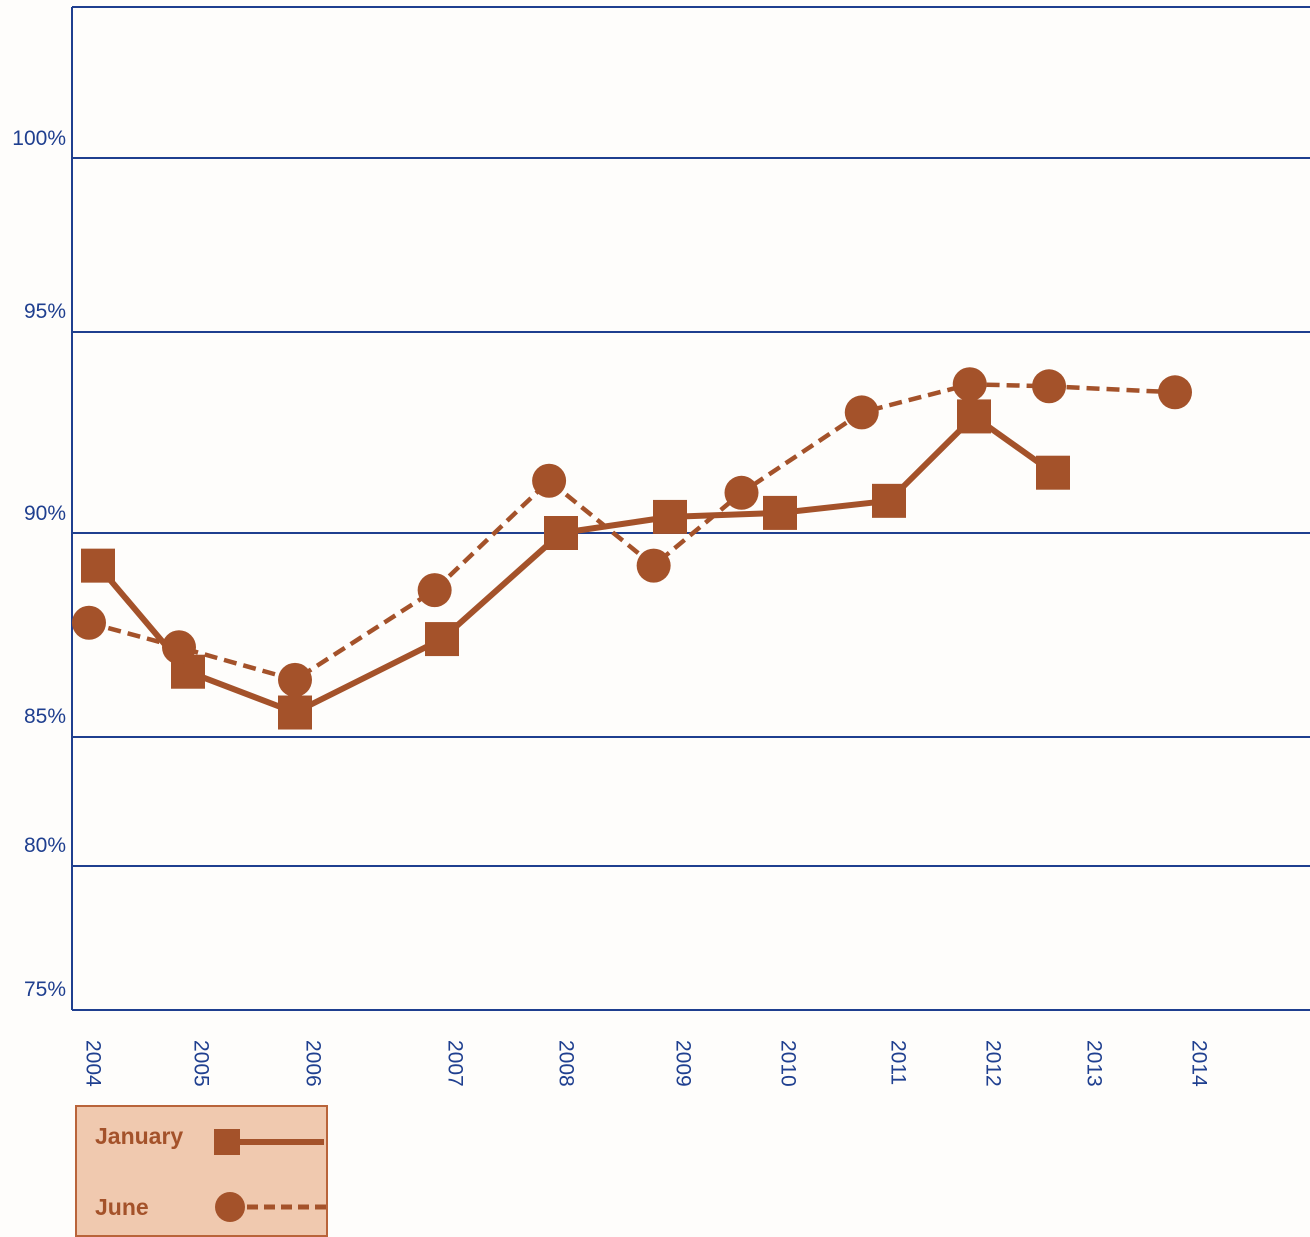 This screenshot has width=1310, height=1237. Describe the element at coordinates (454, 1063) in the screenshot. I see `x-tick-label: 2007` at that location.